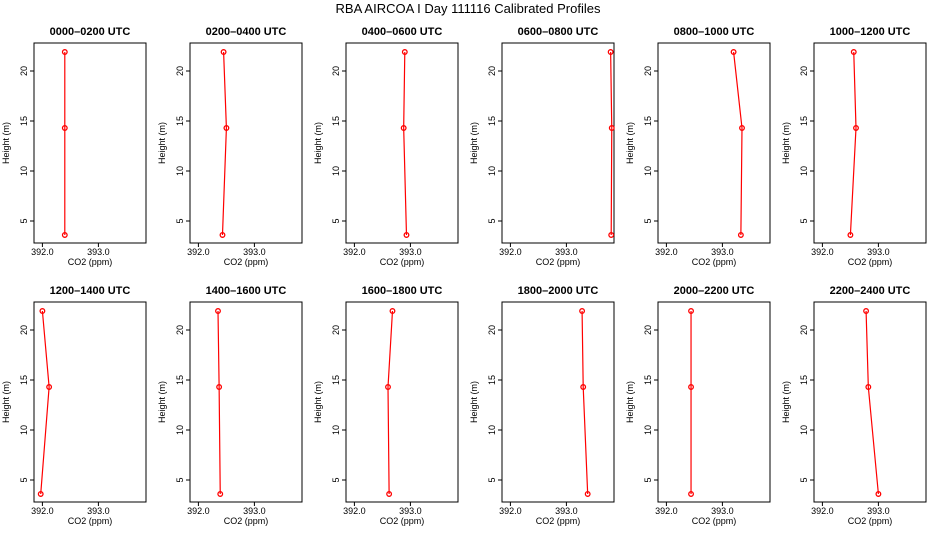 This screenshot has width=936, height=540. I want to click on panel-title: 1200–1400 UTC, so click(90, 291).